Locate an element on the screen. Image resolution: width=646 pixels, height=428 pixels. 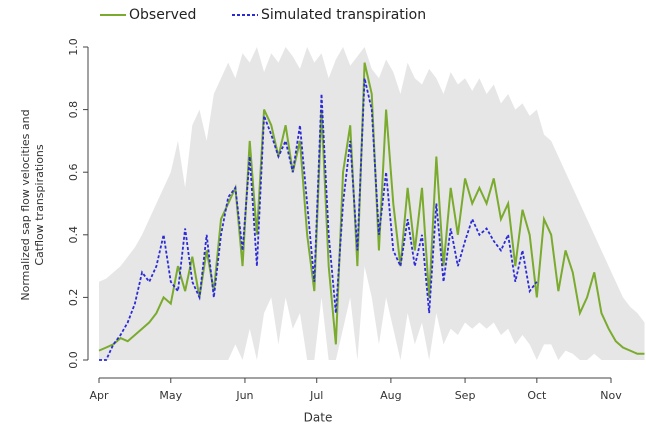
x-tick-label: Apr is located at coordinates (99, 395).